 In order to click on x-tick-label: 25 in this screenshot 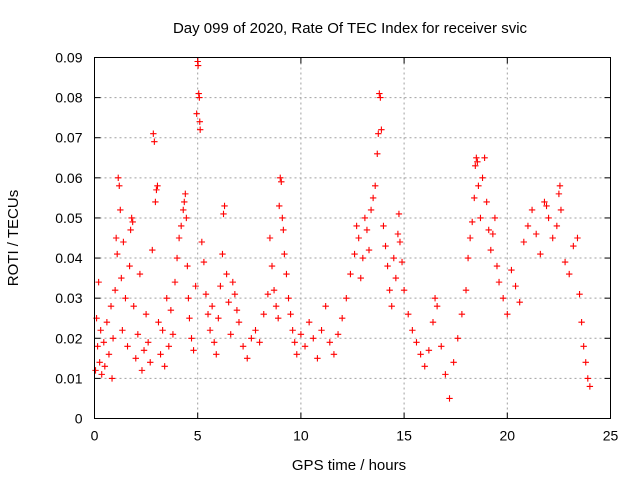, I will do `click(611, 436)`.